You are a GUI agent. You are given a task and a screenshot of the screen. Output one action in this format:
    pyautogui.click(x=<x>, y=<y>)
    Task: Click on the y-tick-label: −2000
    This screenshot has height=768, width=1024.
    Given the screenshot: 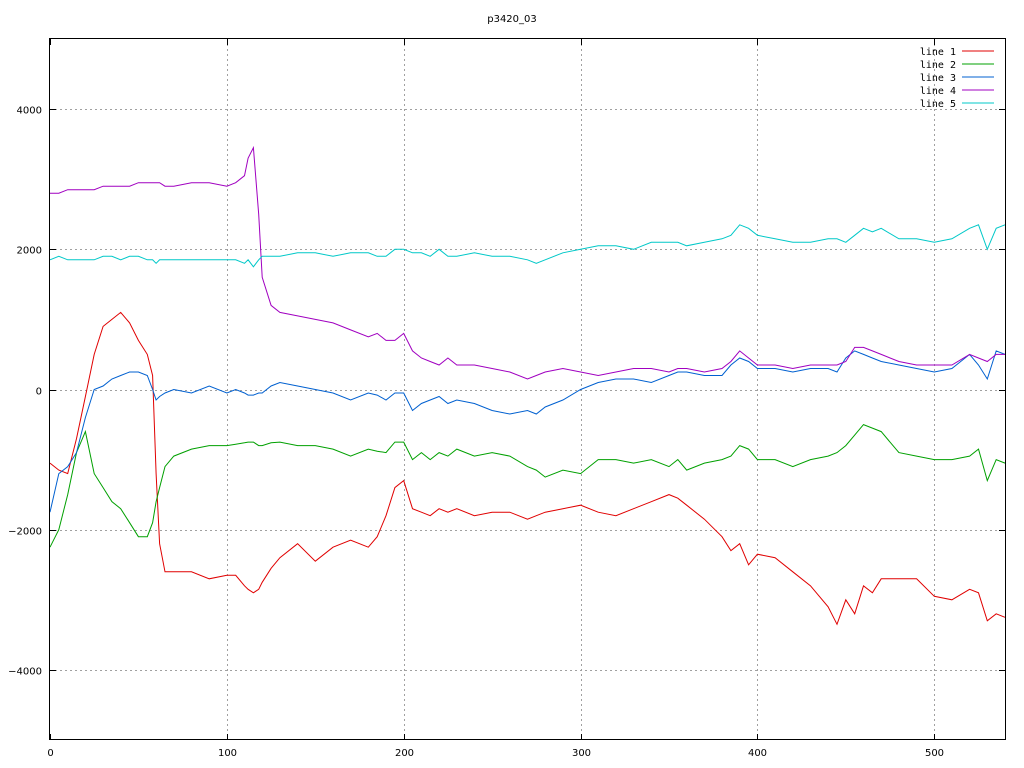 What is the action you would take?
    pyautogui.click(x=25, y=532)
    